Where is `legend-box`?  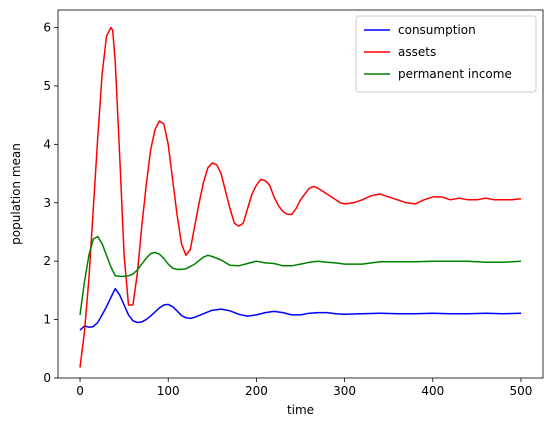 legend-box is located at coordinates (446, 54).